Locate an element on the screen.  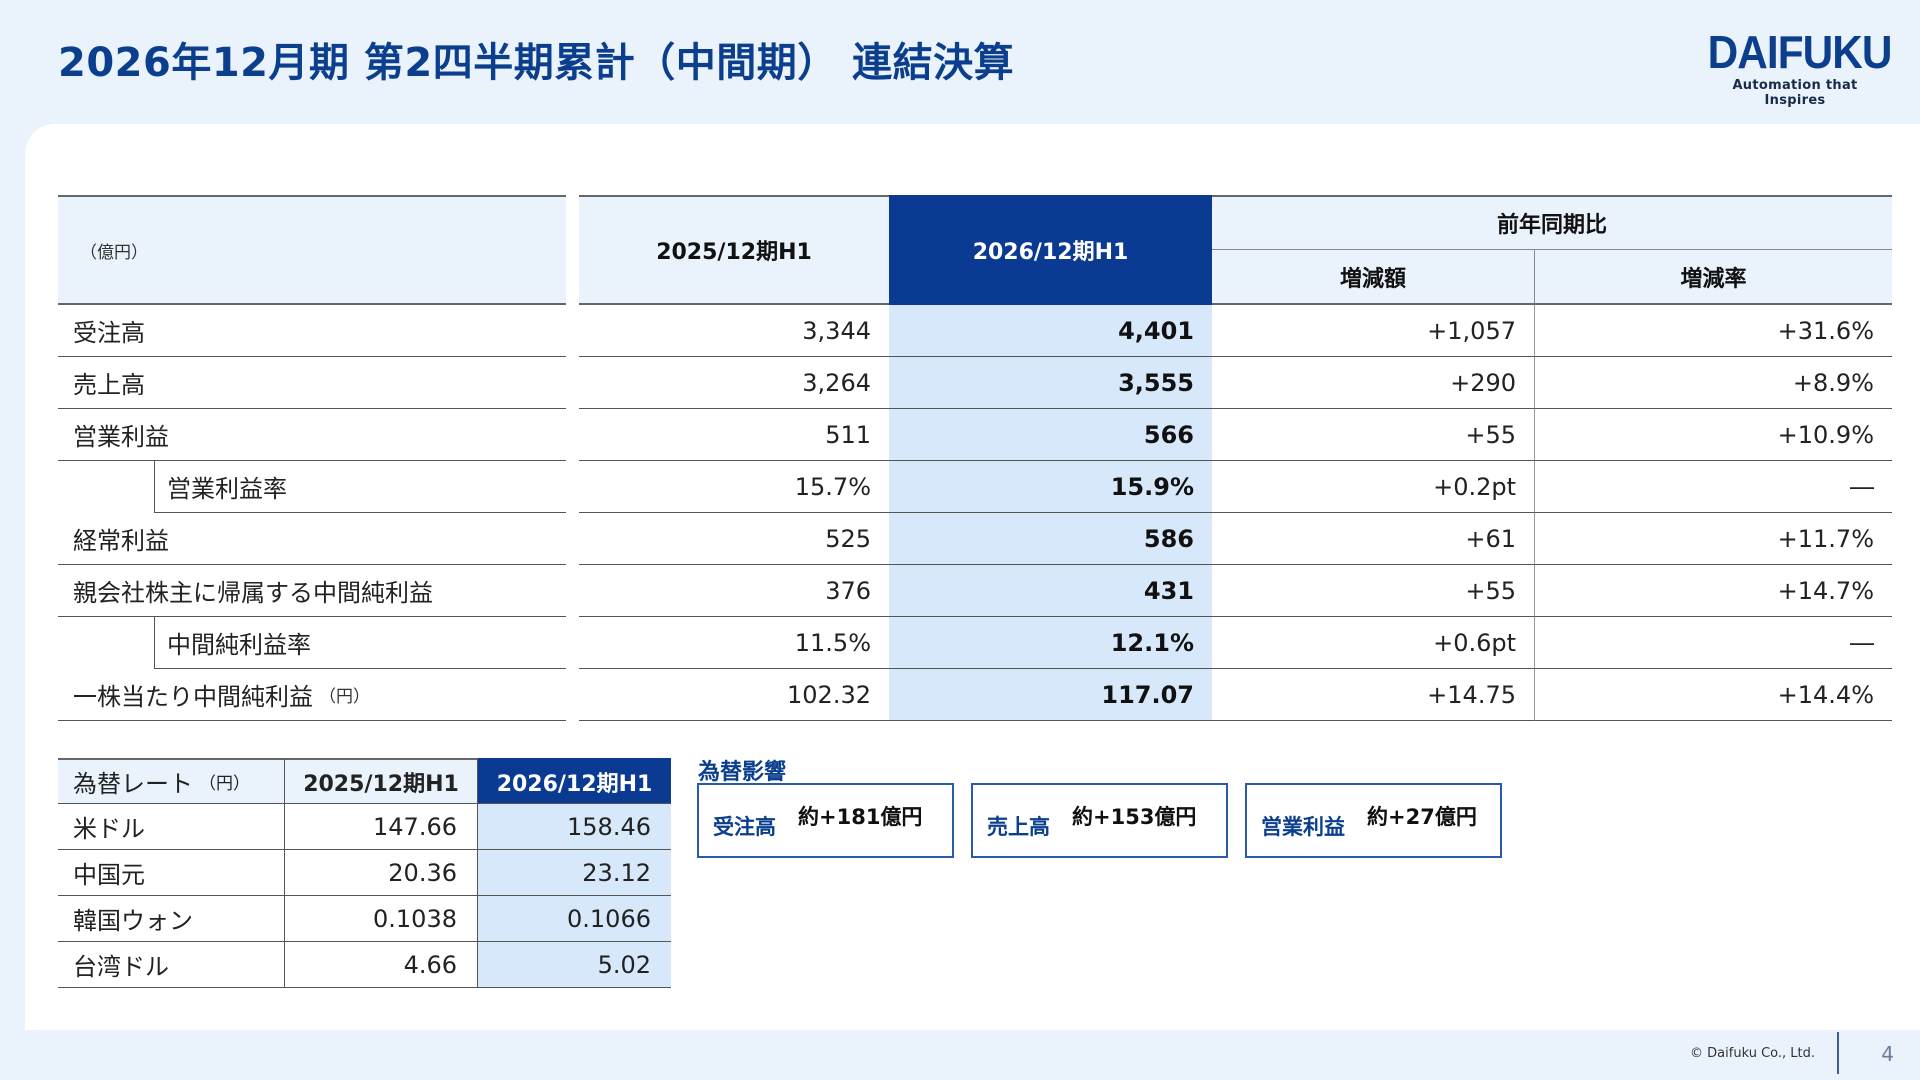
fx-cell-2026: 23.12 is located at coordinates (574, 873).